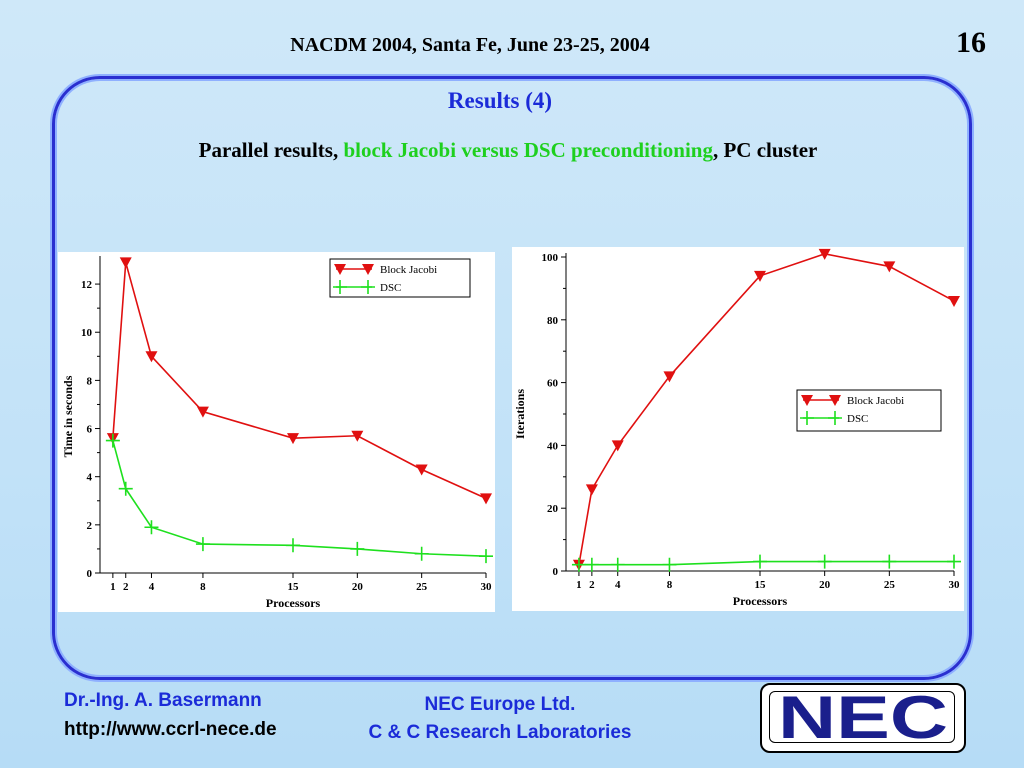  I want to click on nec-logo-text: NEC, so click(863, 718).